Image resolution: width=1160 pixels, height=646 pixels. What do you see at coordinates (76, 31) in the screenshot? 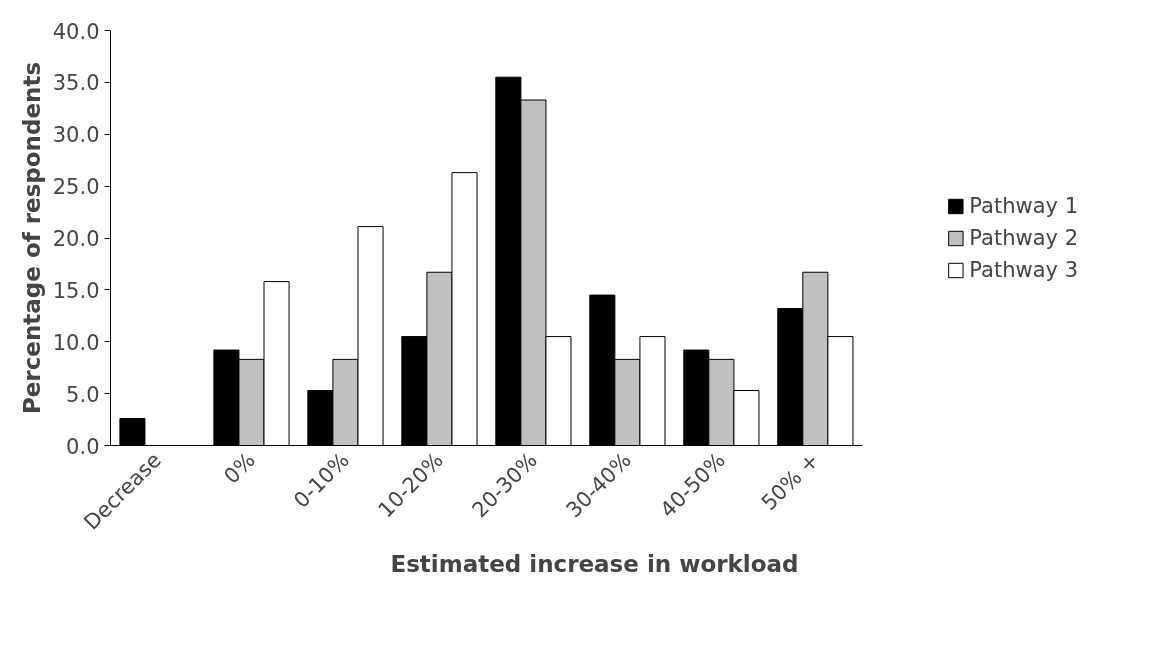
I see `y-tick-label: 40.0` at bounding box center [76, 31].